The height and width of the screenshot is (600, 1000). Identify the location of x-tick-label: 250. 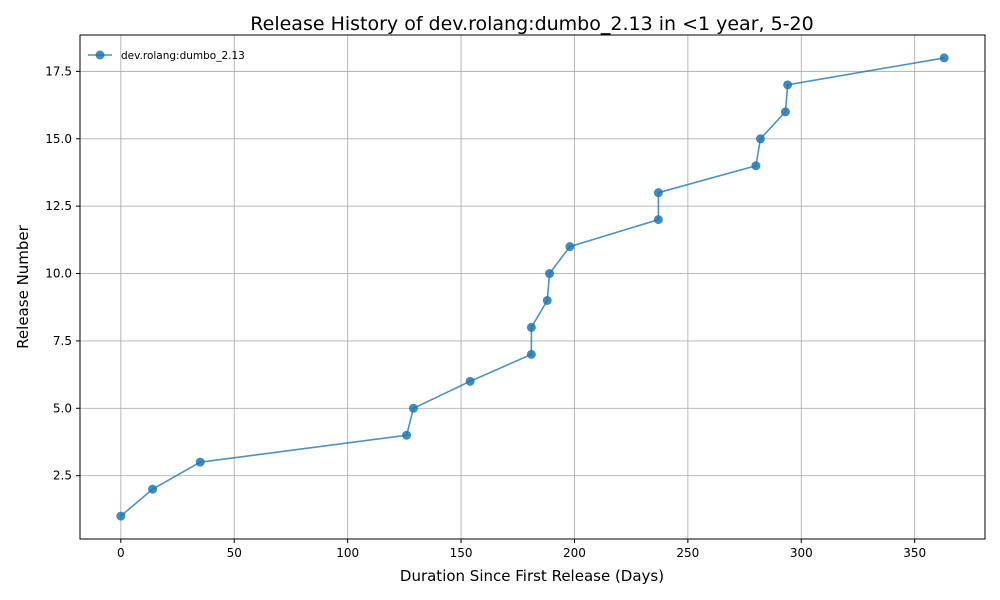
(687, 553).